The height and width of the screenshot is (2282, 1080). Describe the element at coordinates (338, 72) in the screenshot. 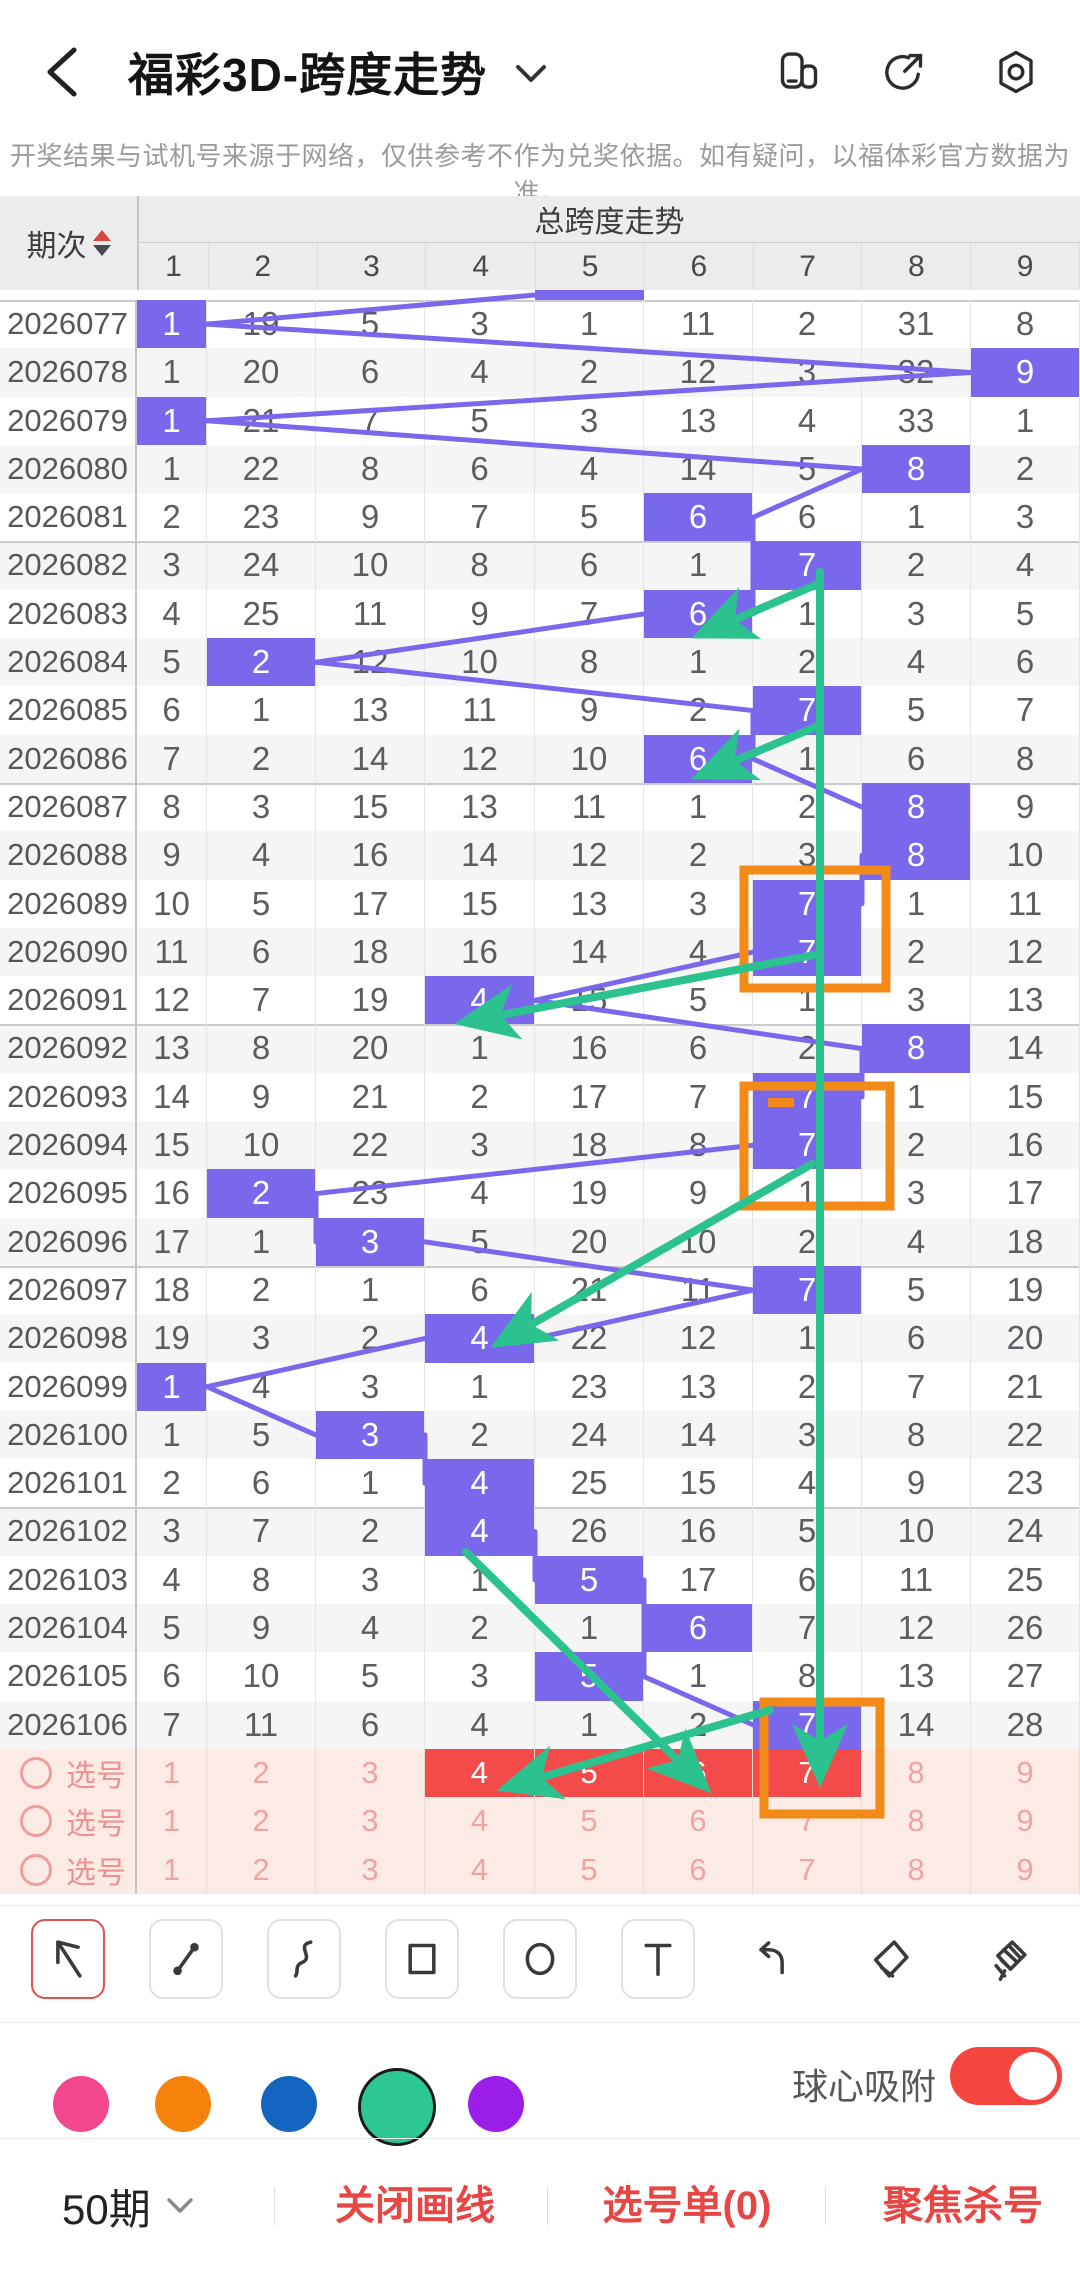

I see `title-dropdown: 福彩3D-跨度走势` at that location.